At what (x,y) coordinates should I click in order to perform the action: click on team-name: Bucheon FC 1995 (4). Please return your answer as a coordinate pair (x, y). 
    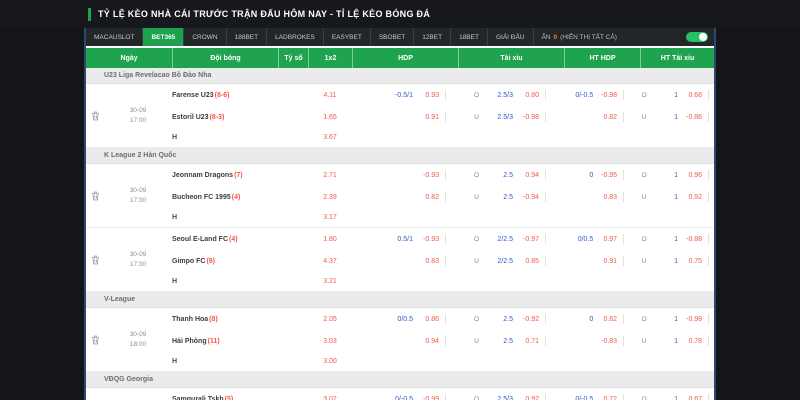
    Looking at the image, I should click on (225, 197).